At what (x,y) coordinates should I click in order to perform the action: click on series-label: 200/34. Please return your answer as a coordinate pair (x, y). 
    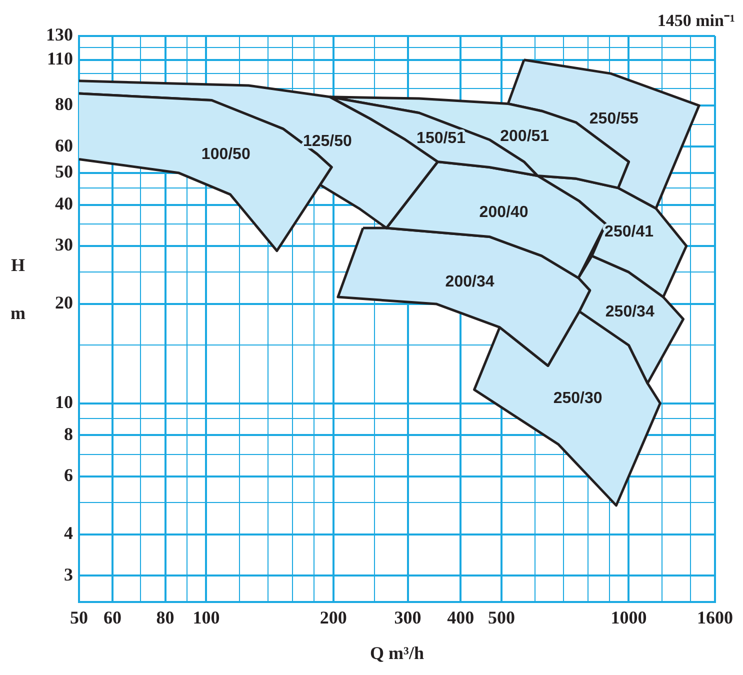
    Looking at the image, I should click on (469, 282).